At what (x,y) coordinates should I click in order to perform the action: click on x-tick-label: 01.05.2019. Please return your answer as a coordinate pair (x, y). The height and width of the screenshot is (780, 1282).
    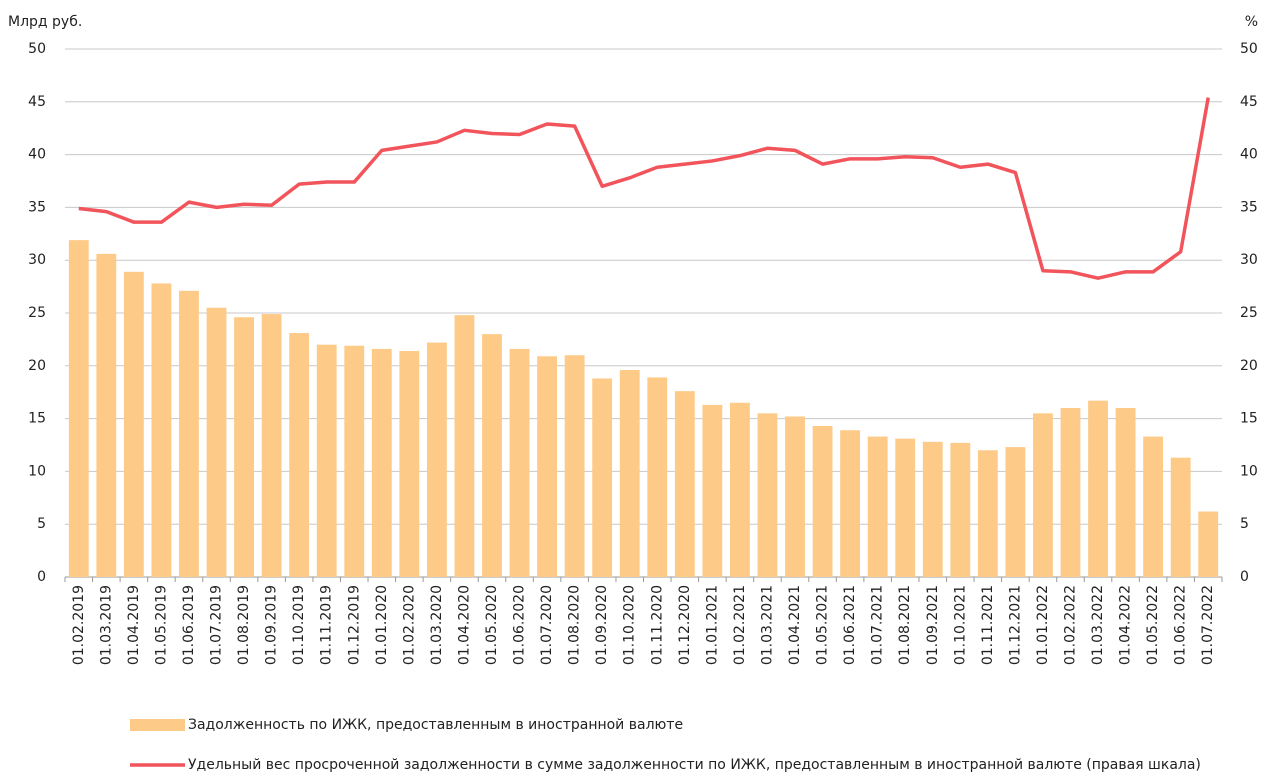
    Looking at the image, I should click on (161, 625).